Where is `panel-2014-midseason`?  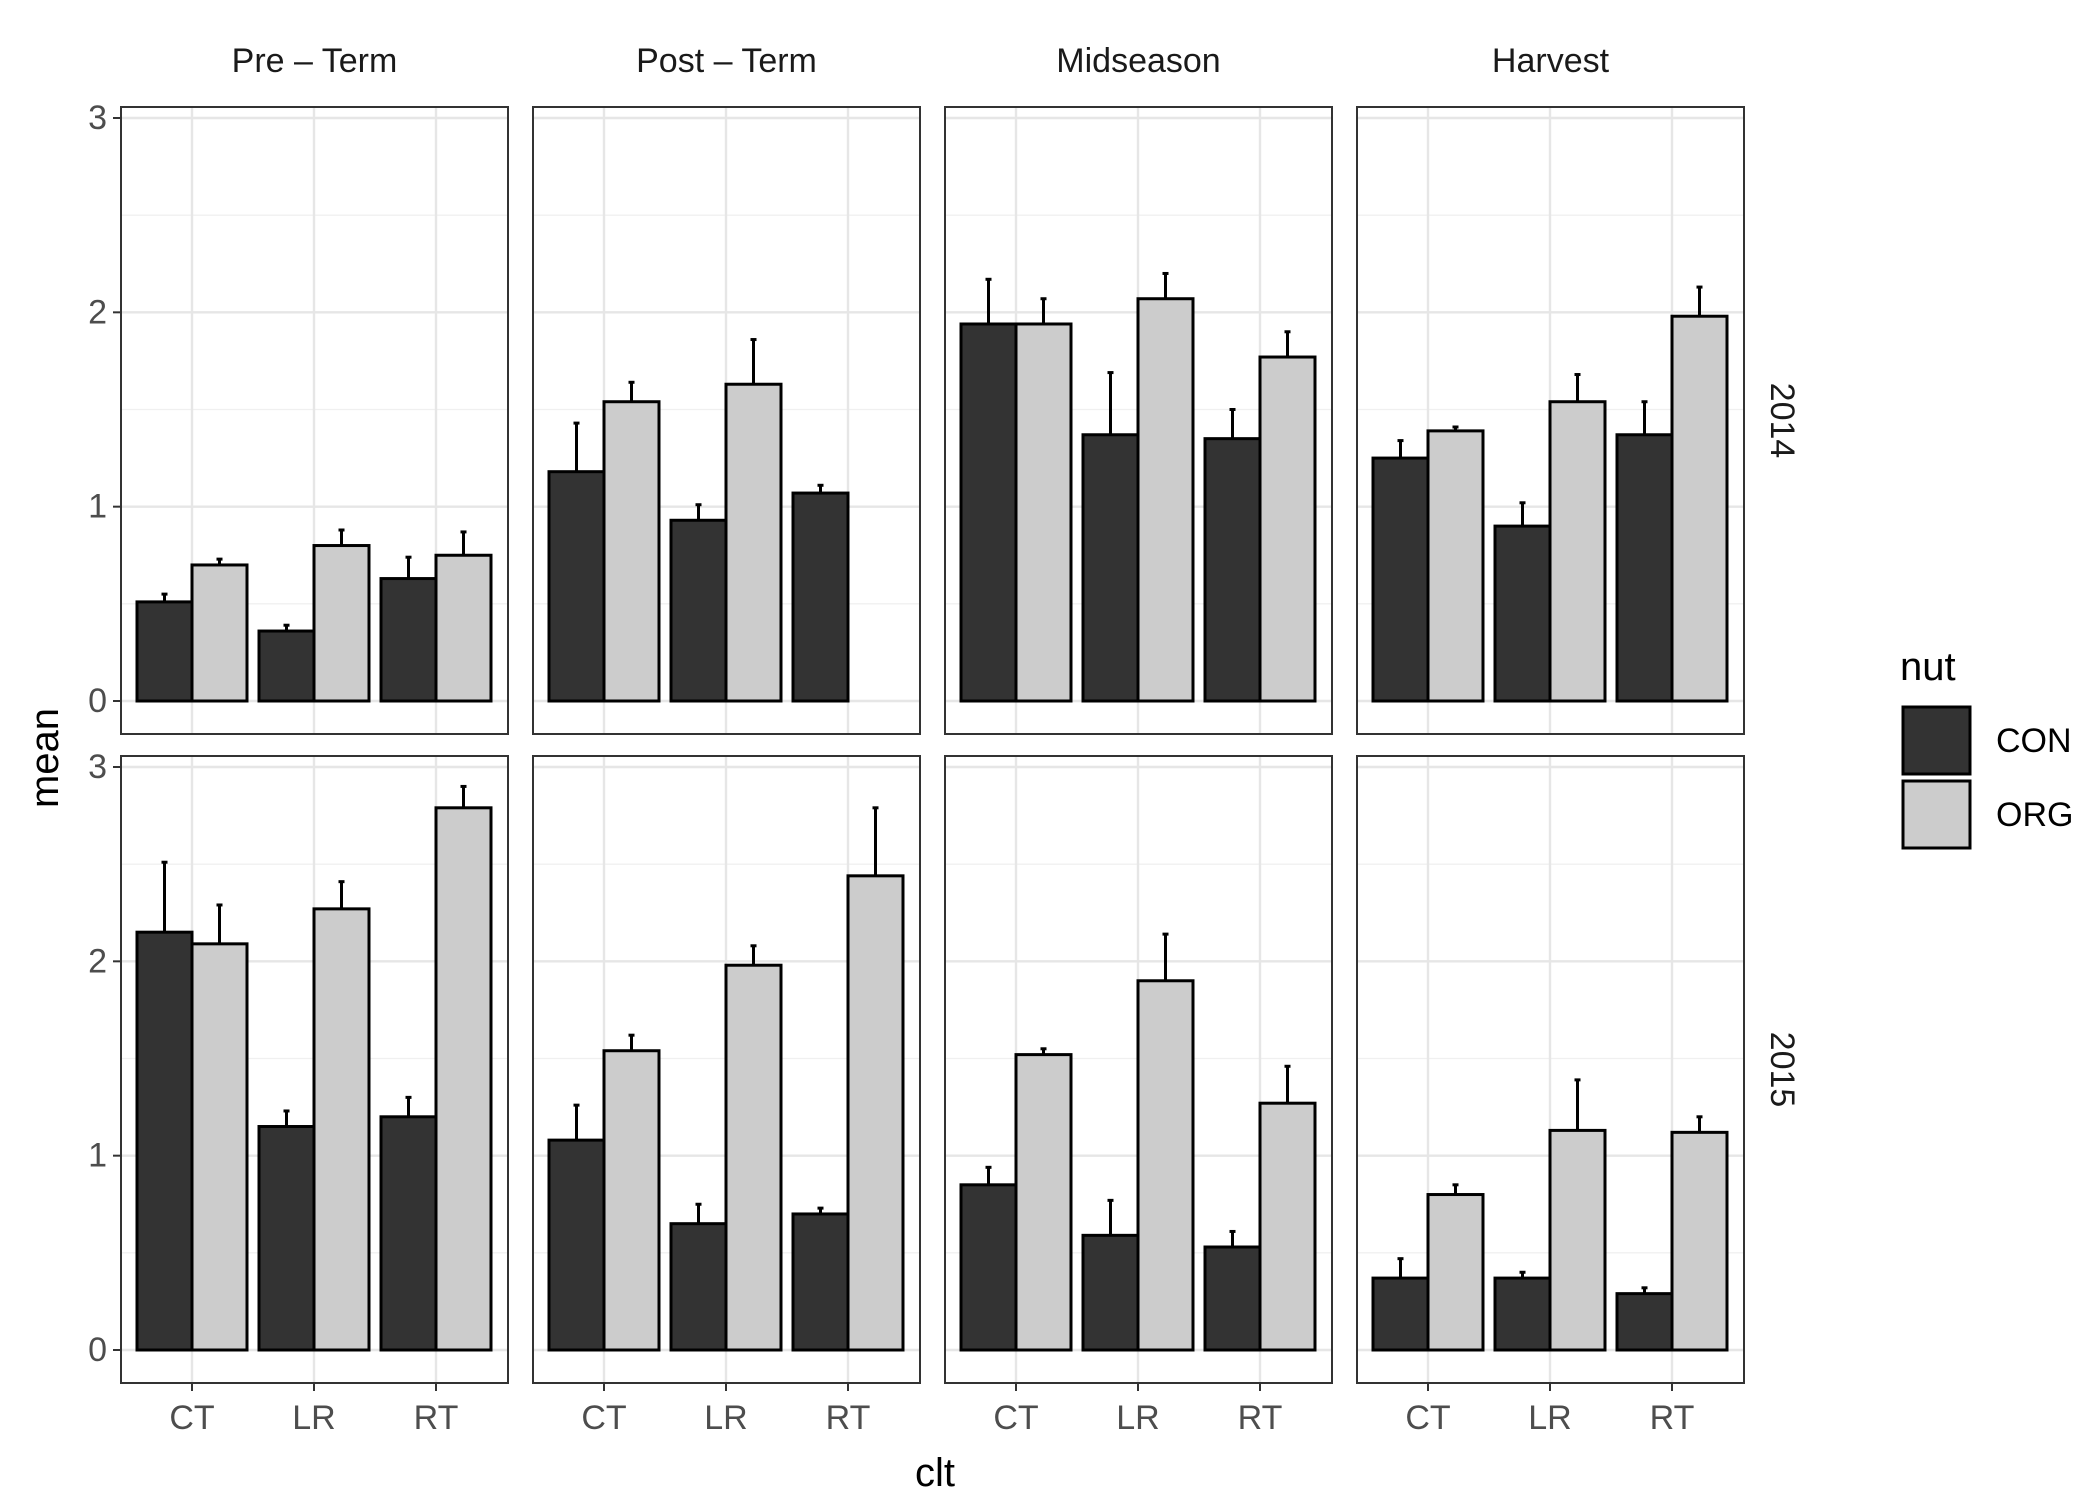
panel-2014-midseason is located at coordinates (1138, 420).